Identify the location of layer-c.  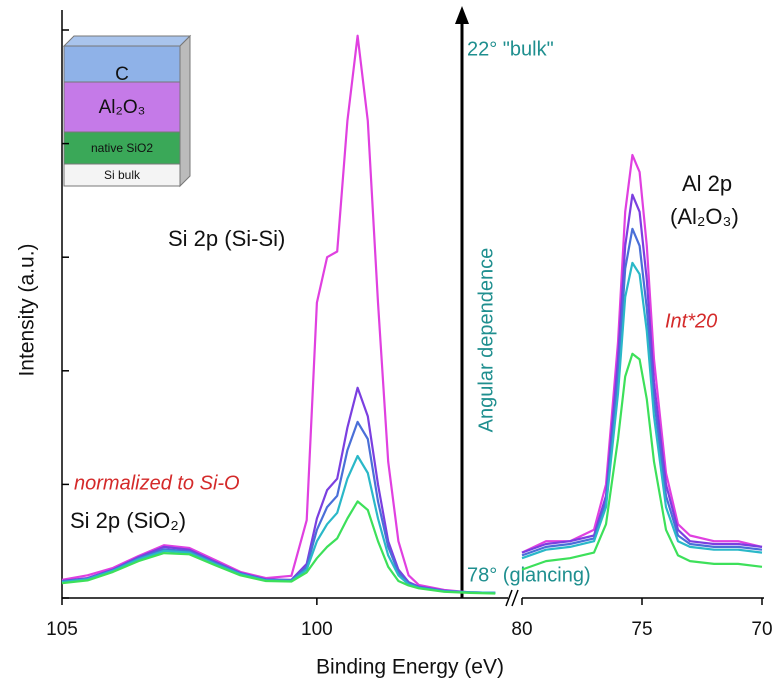
(122, 64).